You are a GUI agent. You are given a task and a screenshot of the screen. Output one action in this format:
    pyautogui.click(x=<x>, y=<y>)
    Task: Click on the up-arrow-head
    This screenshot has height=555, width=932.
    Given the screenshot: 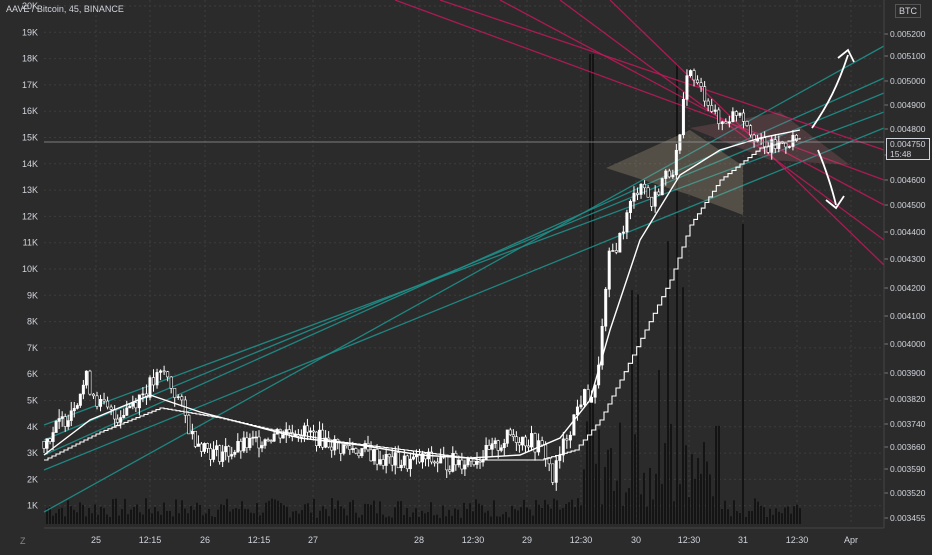 What is the action you would take?
    pyautogui.click(x=846, y=55)
    